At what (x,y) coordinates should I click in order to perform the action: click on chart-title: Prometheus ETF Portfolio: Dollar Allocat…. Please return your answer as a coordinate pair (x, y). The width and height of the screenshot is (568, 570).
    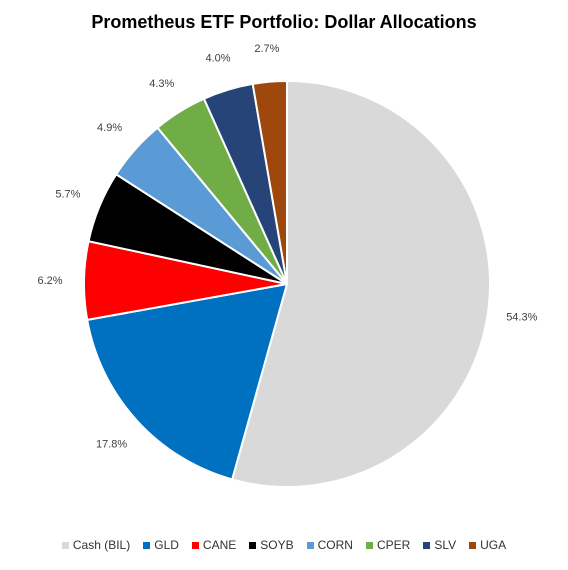
    Looking at the image, I should click on (284, 22).